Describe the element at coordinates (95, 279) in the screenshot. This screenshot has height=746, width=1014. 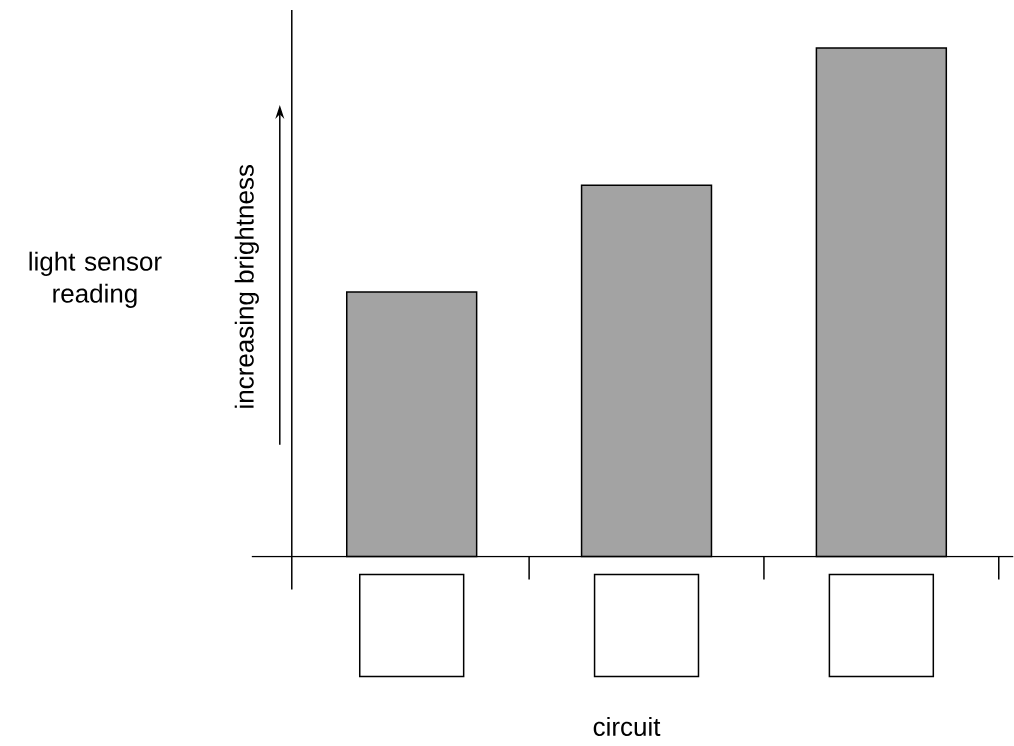
I see `y-axis-title: light sensor reading` at that location.